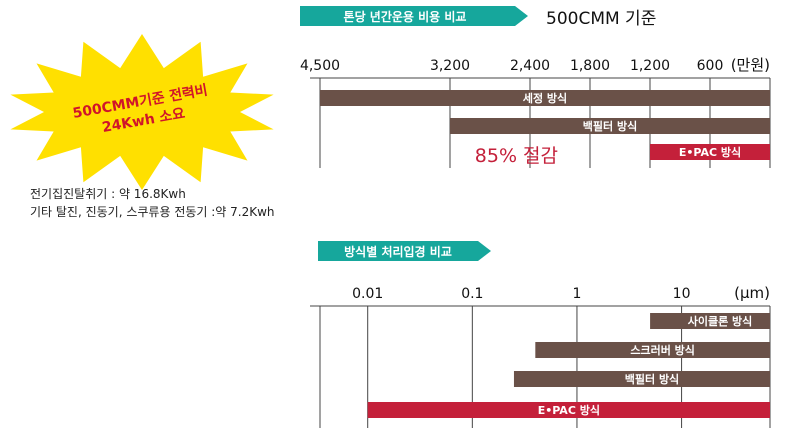 The height and width of the screenshot is (446, 792). Describe the element at coordinates (320, 66) in the screenshot. I see `cost-tick-label-0: 4,500` at that location.